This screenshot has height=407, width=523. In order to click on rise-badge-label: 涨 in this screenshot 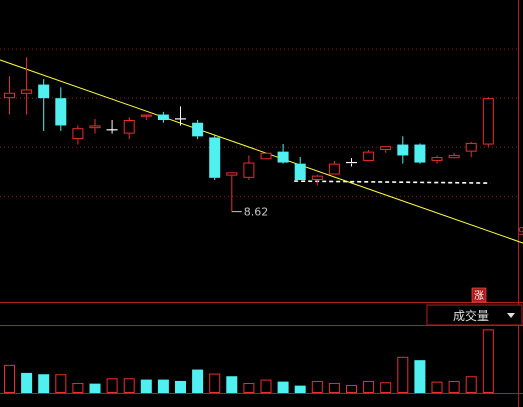, I will do `click(479, 296)`.